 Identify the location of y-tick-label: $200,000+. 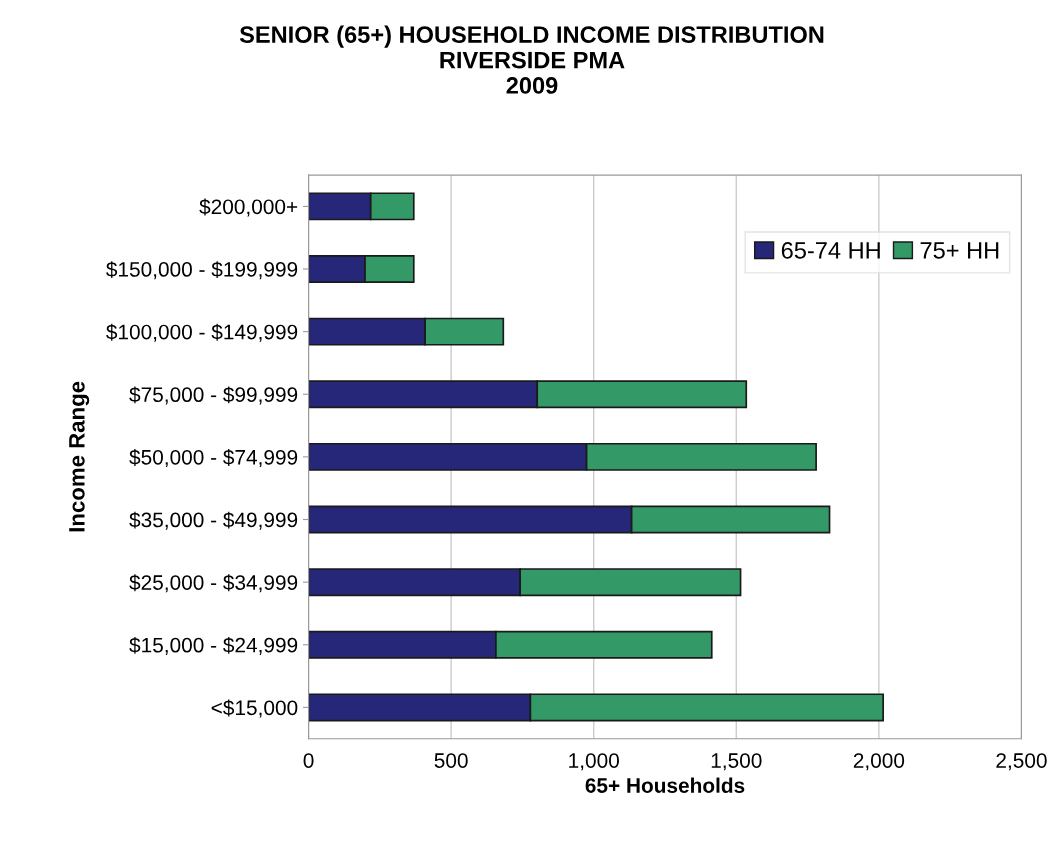
(248, 207).